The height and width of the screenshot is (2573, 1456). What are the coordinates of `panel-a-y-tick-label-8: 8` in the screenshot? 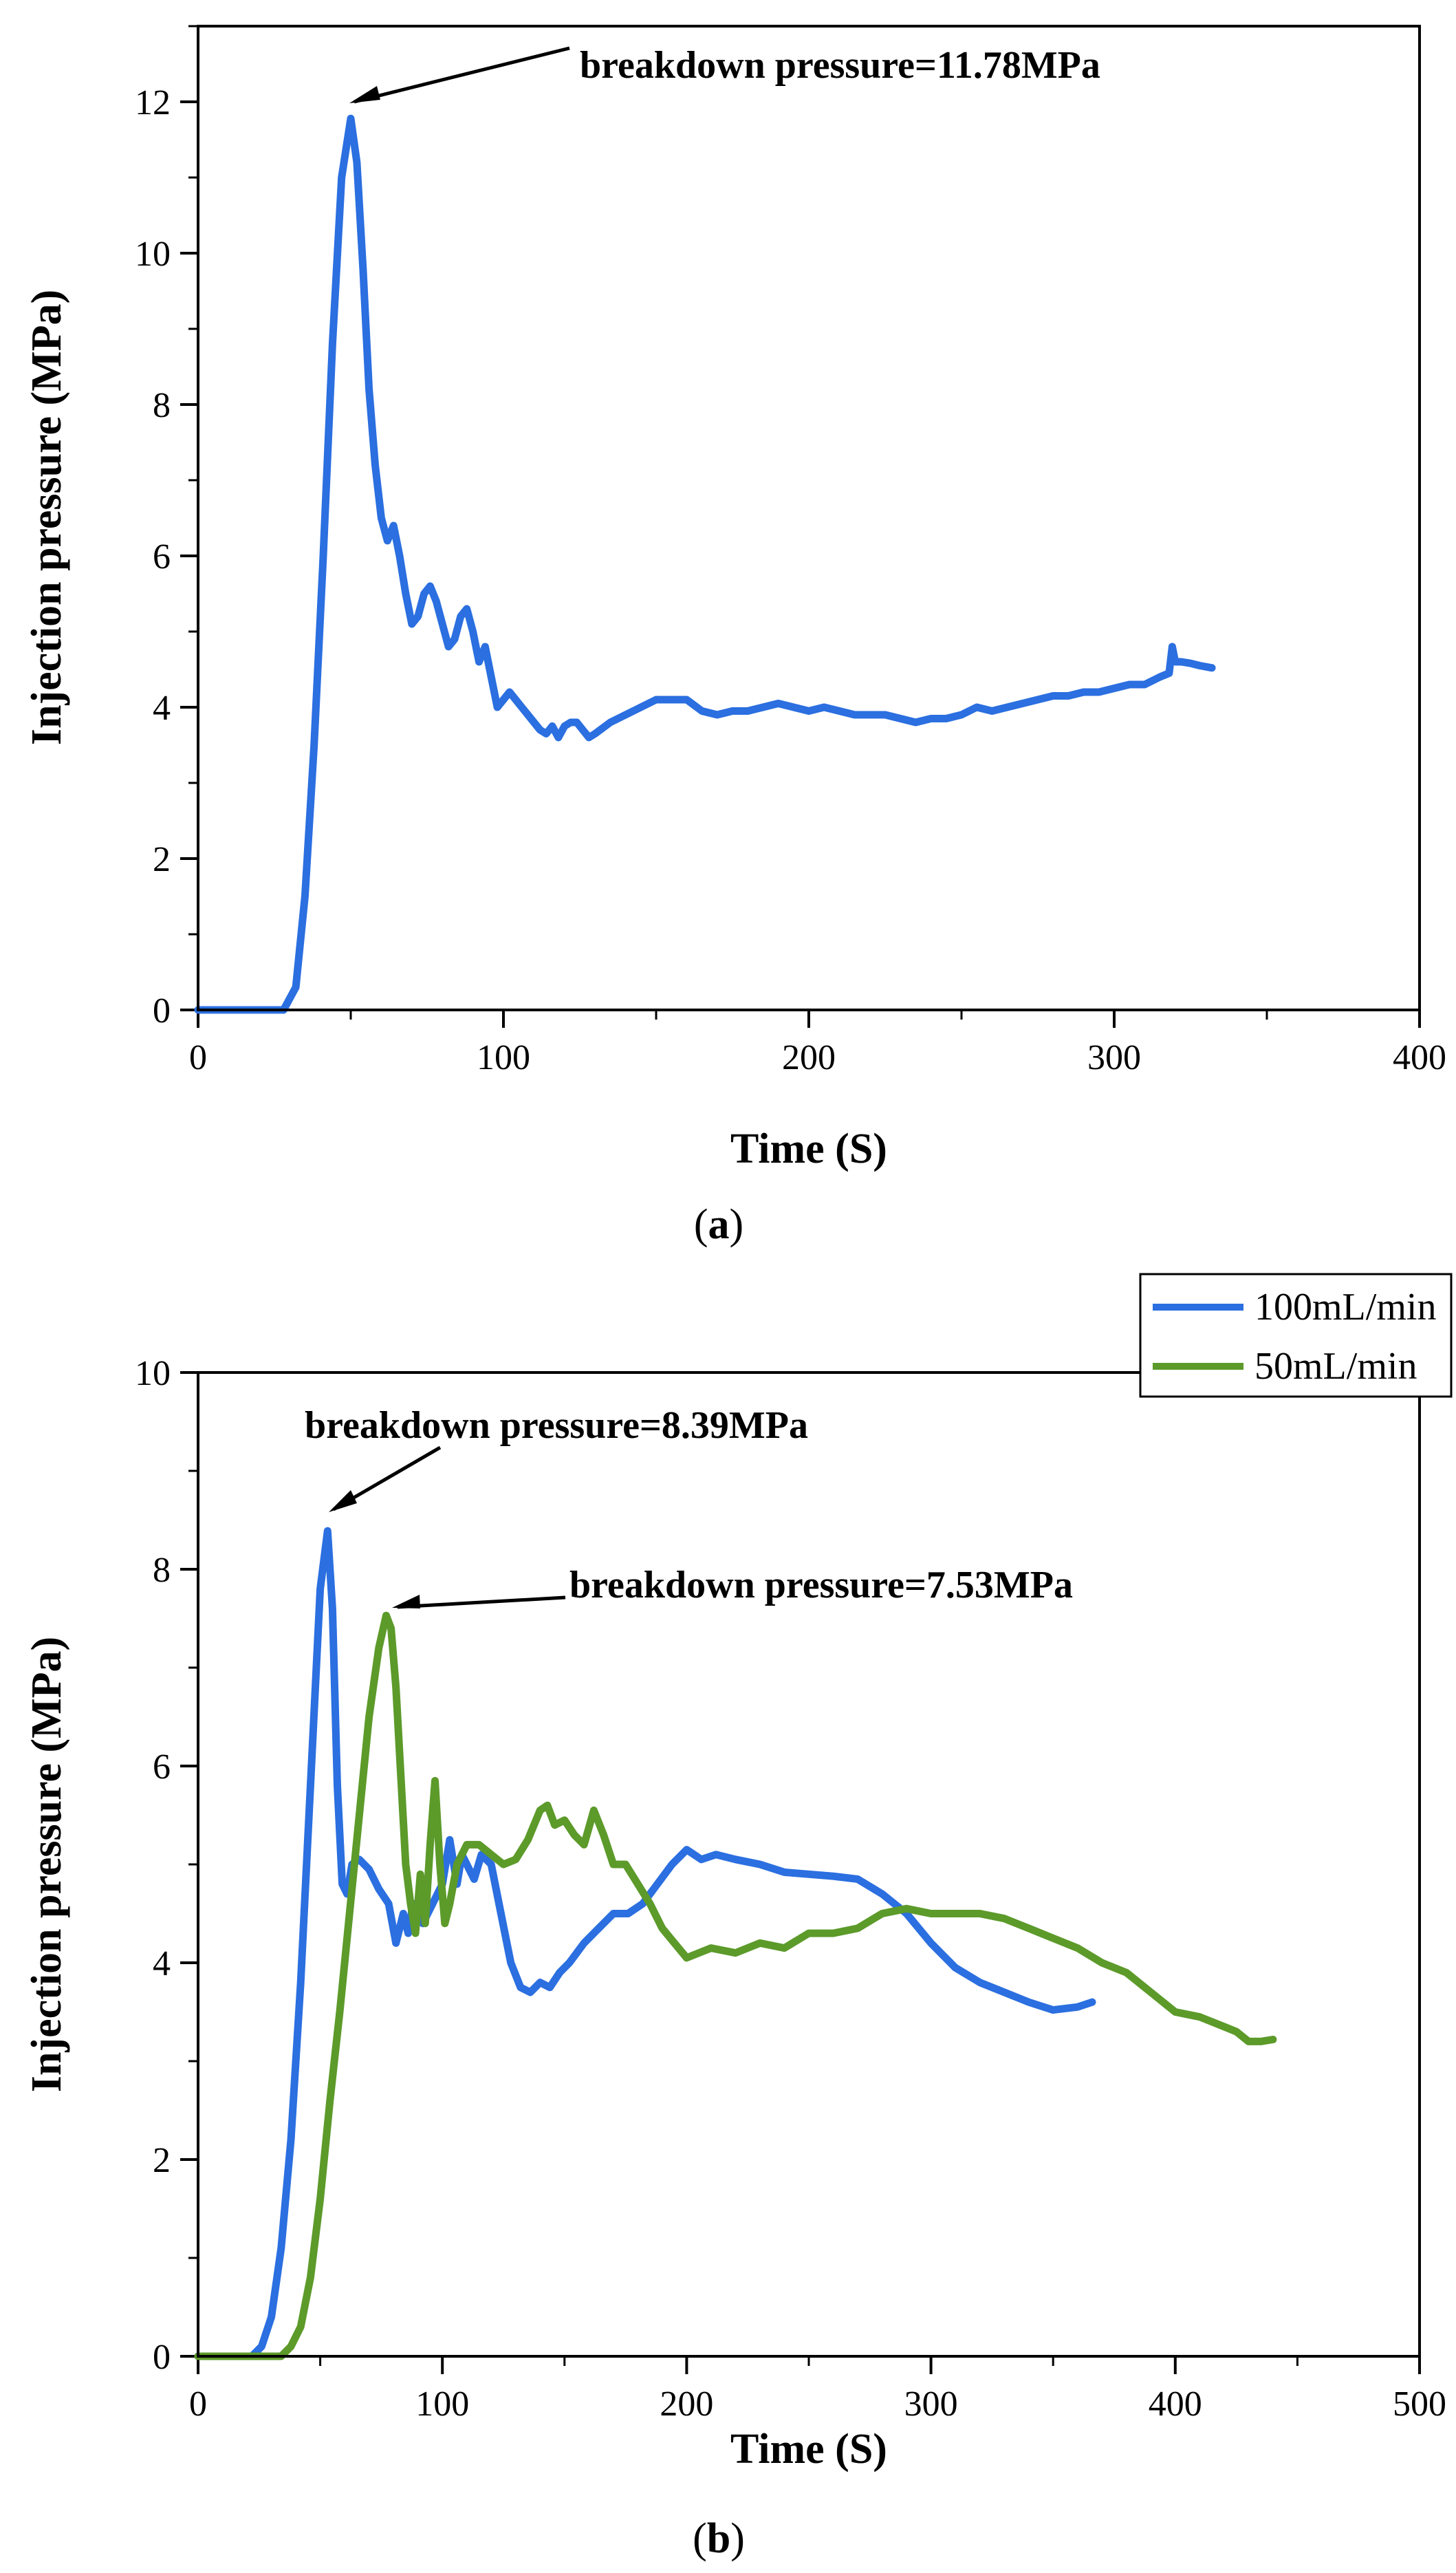 It's located at (162, 406).